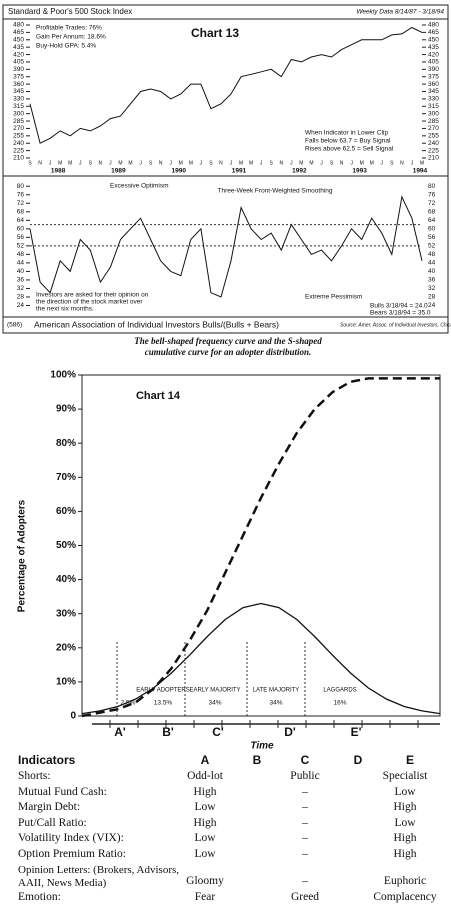 This screenshot has height=913, width=451. What do you see at coordinates (178, 171) in the screenshot?
I see `x-year-label: 1990` at bounding box center [178, 171].